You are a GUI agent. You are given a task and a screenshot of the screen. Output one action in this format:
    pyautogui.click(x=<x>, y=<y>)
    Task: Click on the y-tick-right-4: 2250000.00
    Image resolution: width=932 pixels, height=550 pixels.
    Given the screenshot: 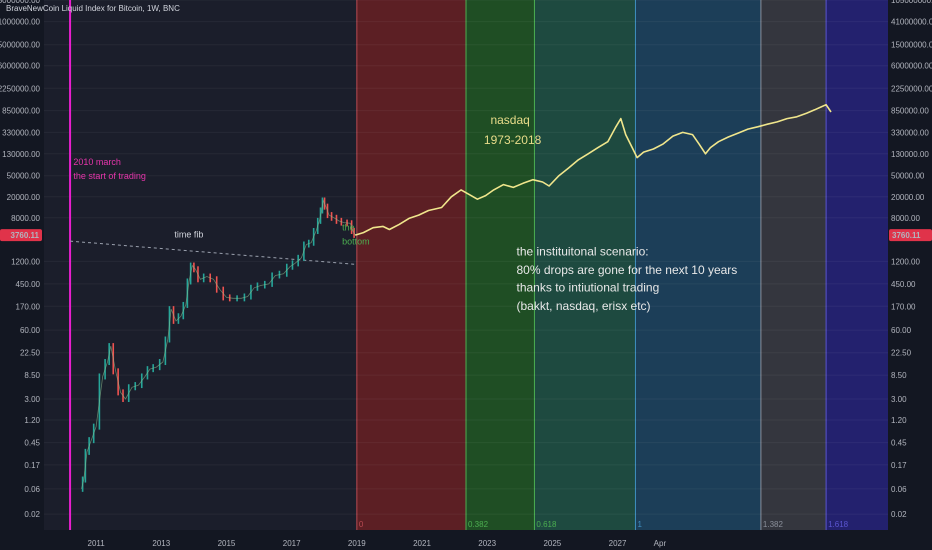 What is the action you would take?
    pyautogui.click(x=911, y=88)
    